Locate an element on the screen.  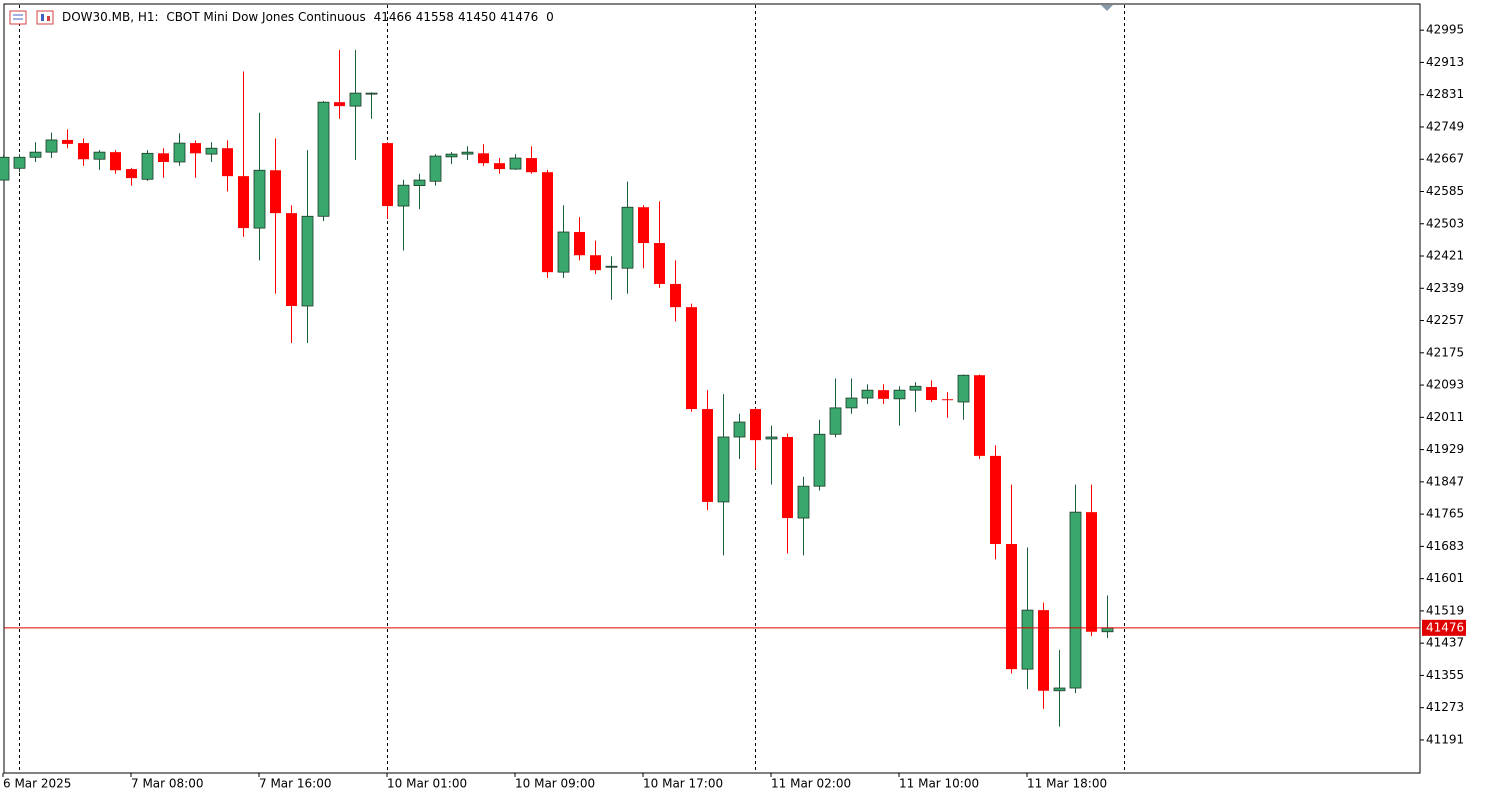
y-tick-label: 42831 is located at coordinates (1445, 94).